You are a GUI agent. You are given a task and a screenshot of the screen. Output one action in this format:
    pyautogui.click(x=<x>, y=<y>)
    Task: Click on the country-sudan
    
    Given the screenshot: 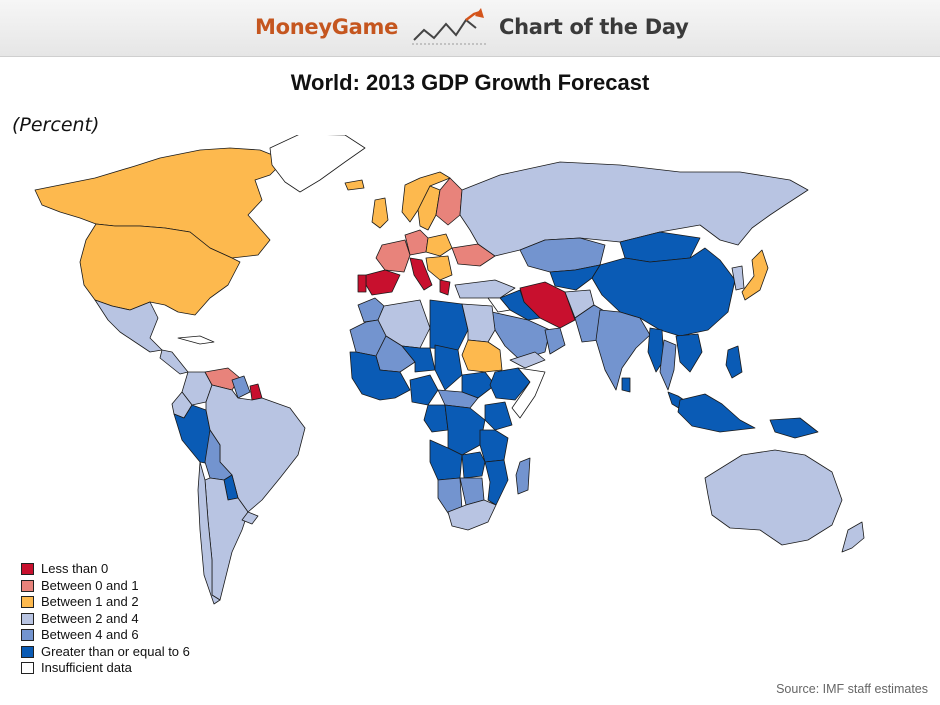 What is the action you would take?
    pyautogui.click(x=482, y=356)
    